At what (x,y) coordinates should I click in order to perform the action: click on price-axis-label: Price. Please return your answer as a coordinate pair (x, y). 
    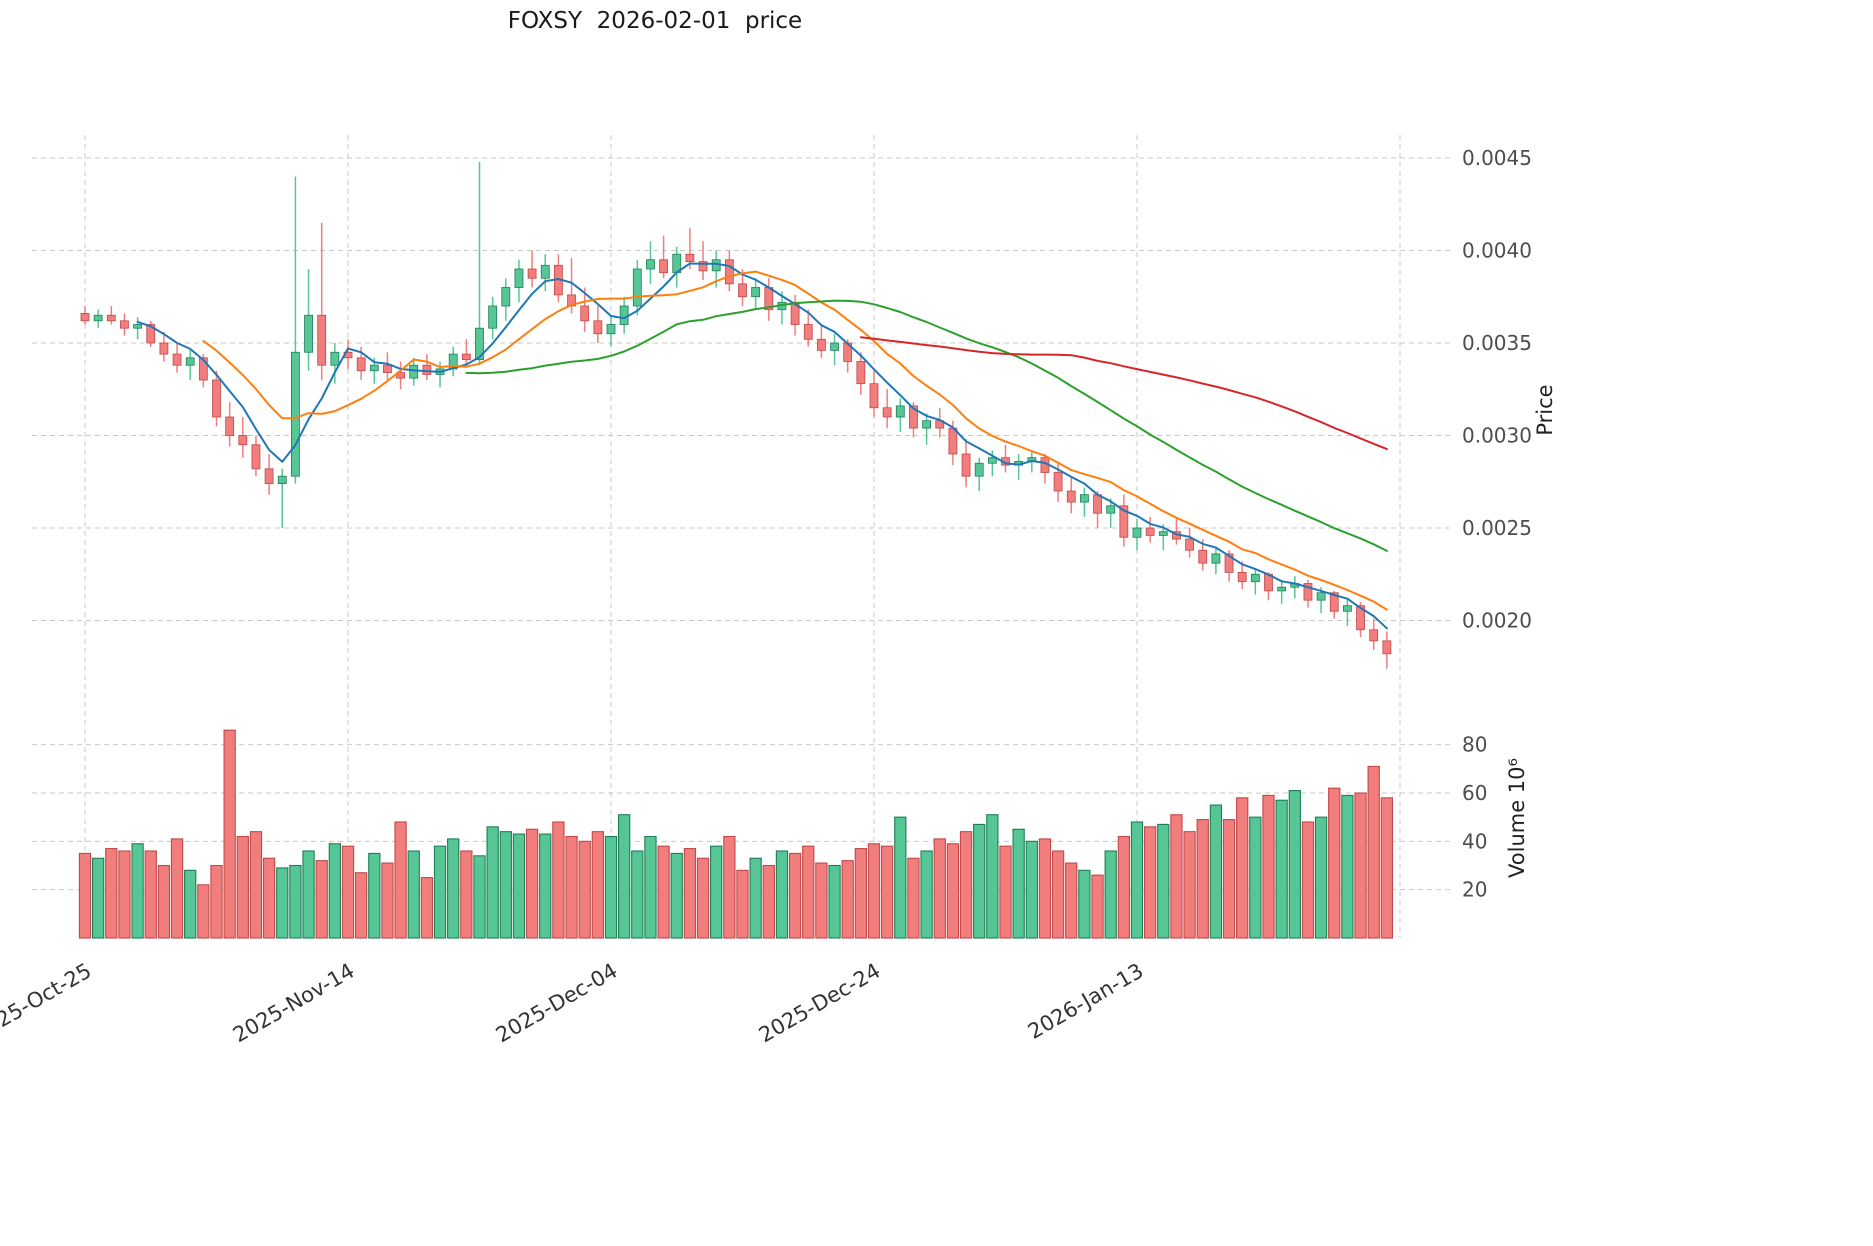
    Looking at the image, I should click on (1545, 409).